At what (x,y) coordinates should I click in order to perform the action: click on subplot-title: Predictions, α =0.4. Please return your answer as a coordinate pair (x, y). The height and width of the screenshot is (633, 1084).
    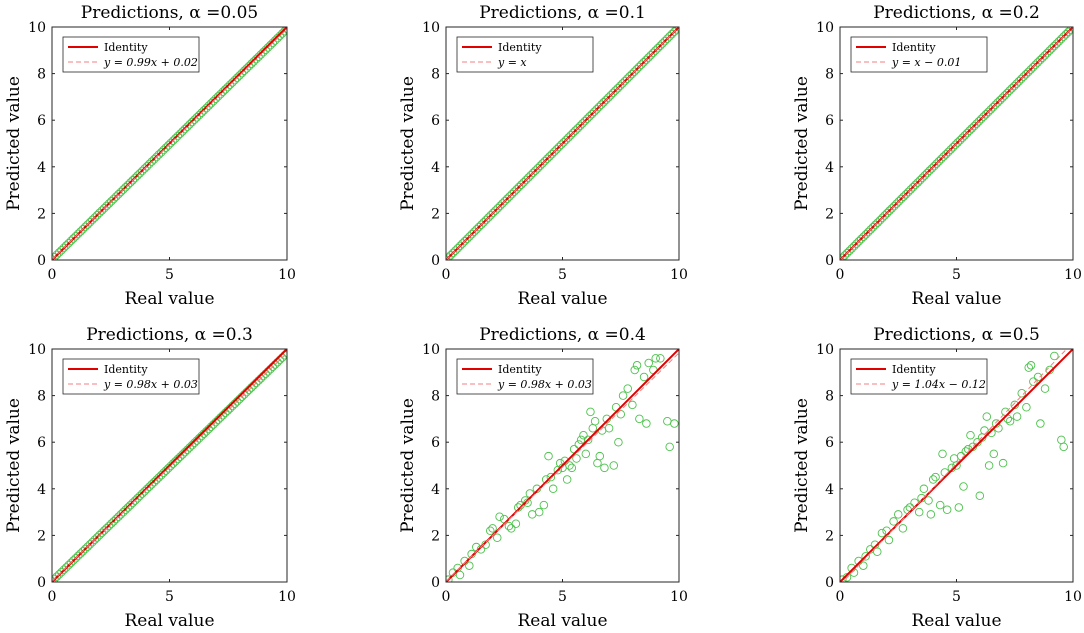
    Looking at the image, I should click on (562, 335).